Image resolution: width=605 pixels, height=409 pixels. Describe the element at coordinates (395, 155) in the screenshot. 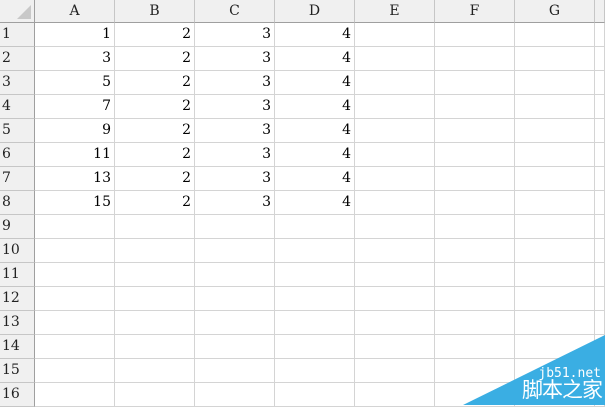

I see `cell-E6` at that location.